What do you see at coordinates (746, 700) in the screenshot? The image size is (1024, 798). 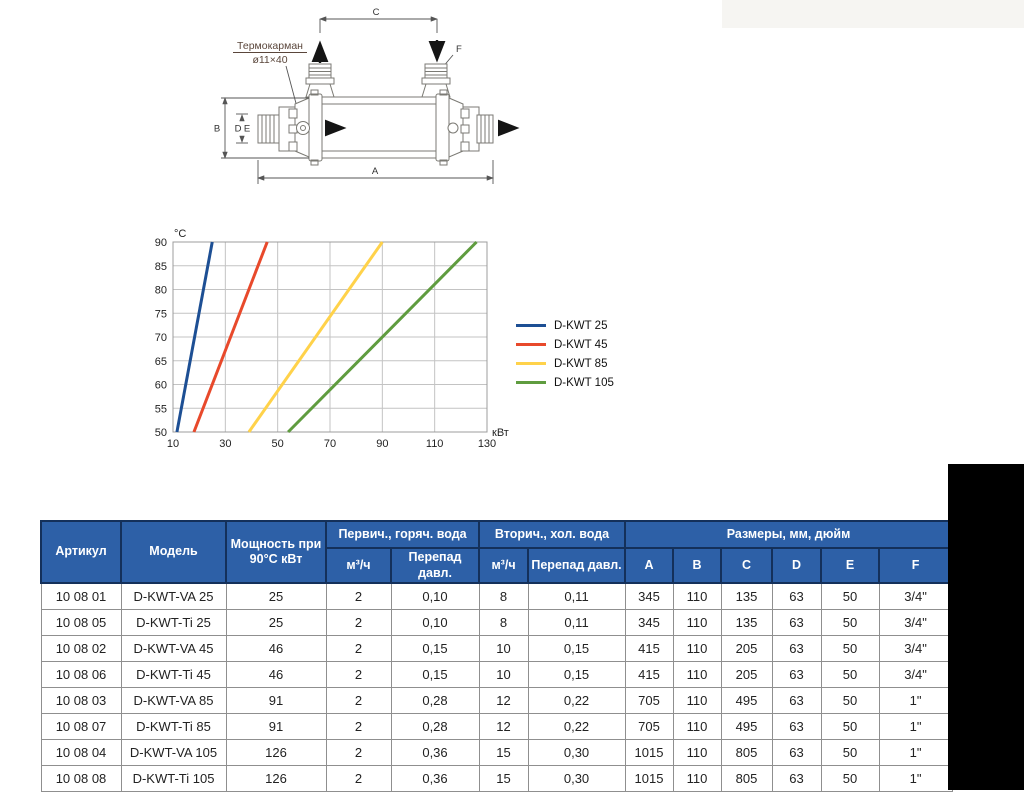 I see `table-cell: 495` at bounding box center [746, 700].